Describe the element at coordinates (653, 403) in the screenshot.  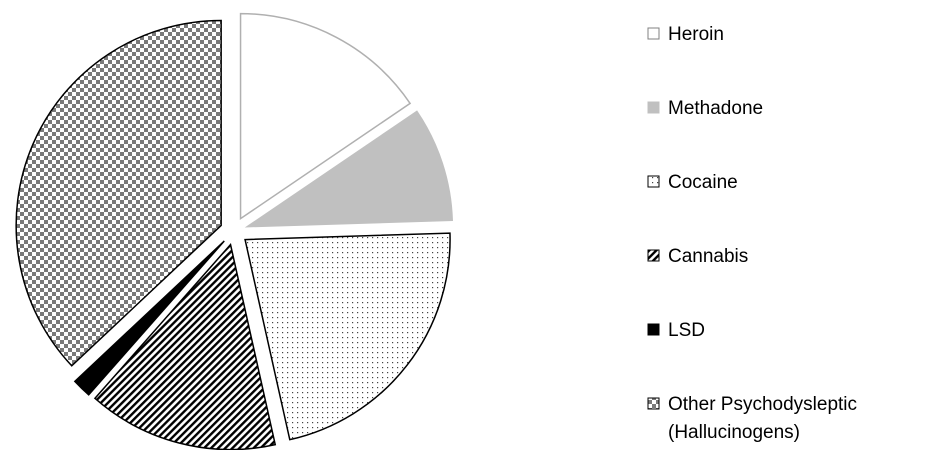
I see `legend-swatch-other-psychodysleptic-hallucinogens` at that location.